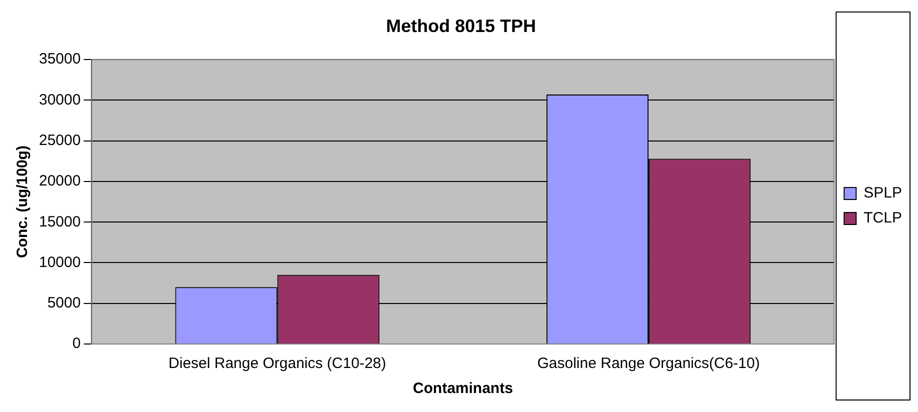 Image resolution: width=918 pixels, height=412 pixels. What do you see at coordinates (277, 363) in the screenshot?
I see `x-tick-label: Diesel Range Organics (C10-28)` at bounding box center [277, 363].